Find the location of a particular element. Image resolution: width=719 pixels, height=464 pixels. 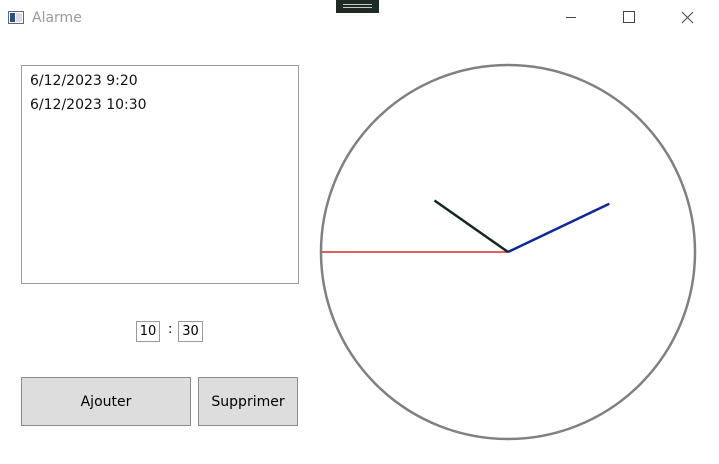

alarm-list-item: 6/12/2023 9:20 is located at coordinates (84, 81).